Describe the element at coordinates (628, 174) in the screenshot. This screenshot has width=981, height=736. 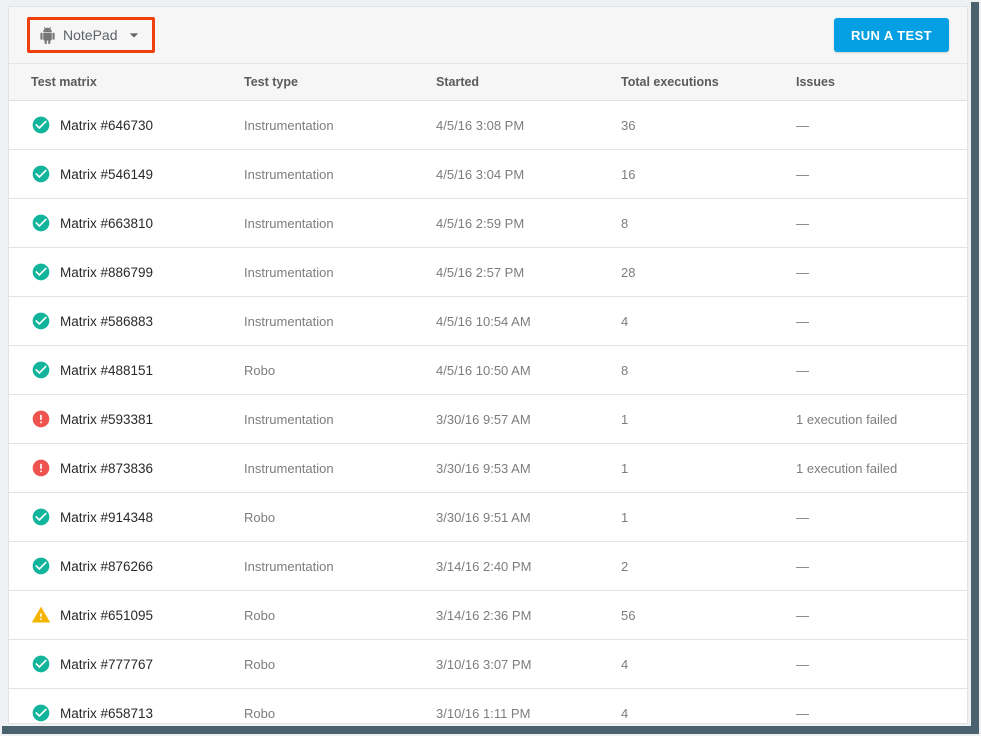
I see `executions-cell: 16` at that location.